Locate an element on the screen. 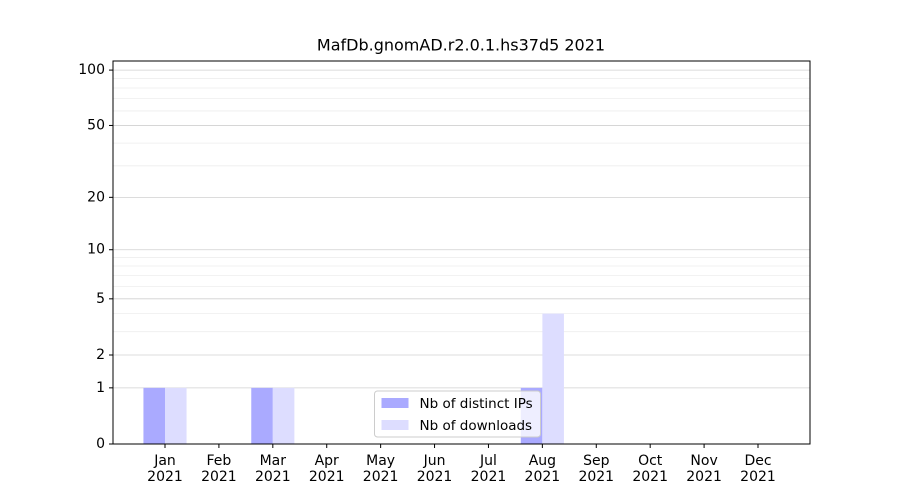 The height and width of the screenshot is (500, 900). x-tick-label: May 2021 is located at coordinates (380, 469).